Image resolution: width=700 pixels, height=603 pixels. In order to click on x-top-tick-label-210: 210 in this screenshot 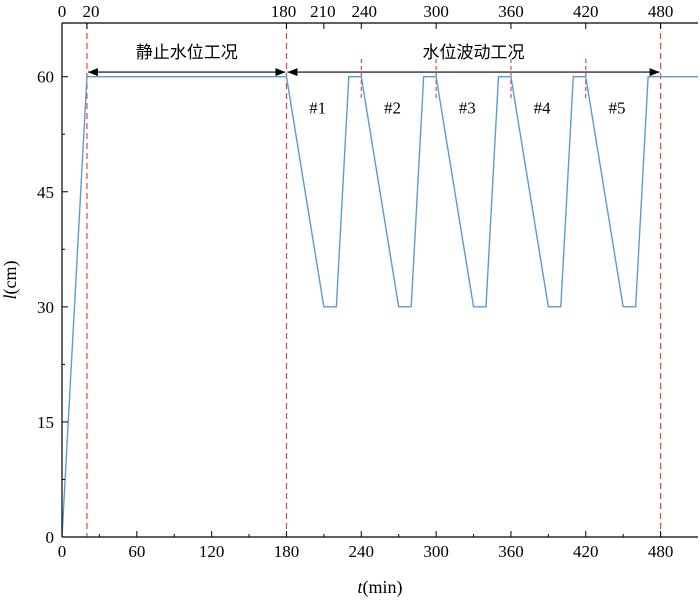, I will do `click(323, 11)`.